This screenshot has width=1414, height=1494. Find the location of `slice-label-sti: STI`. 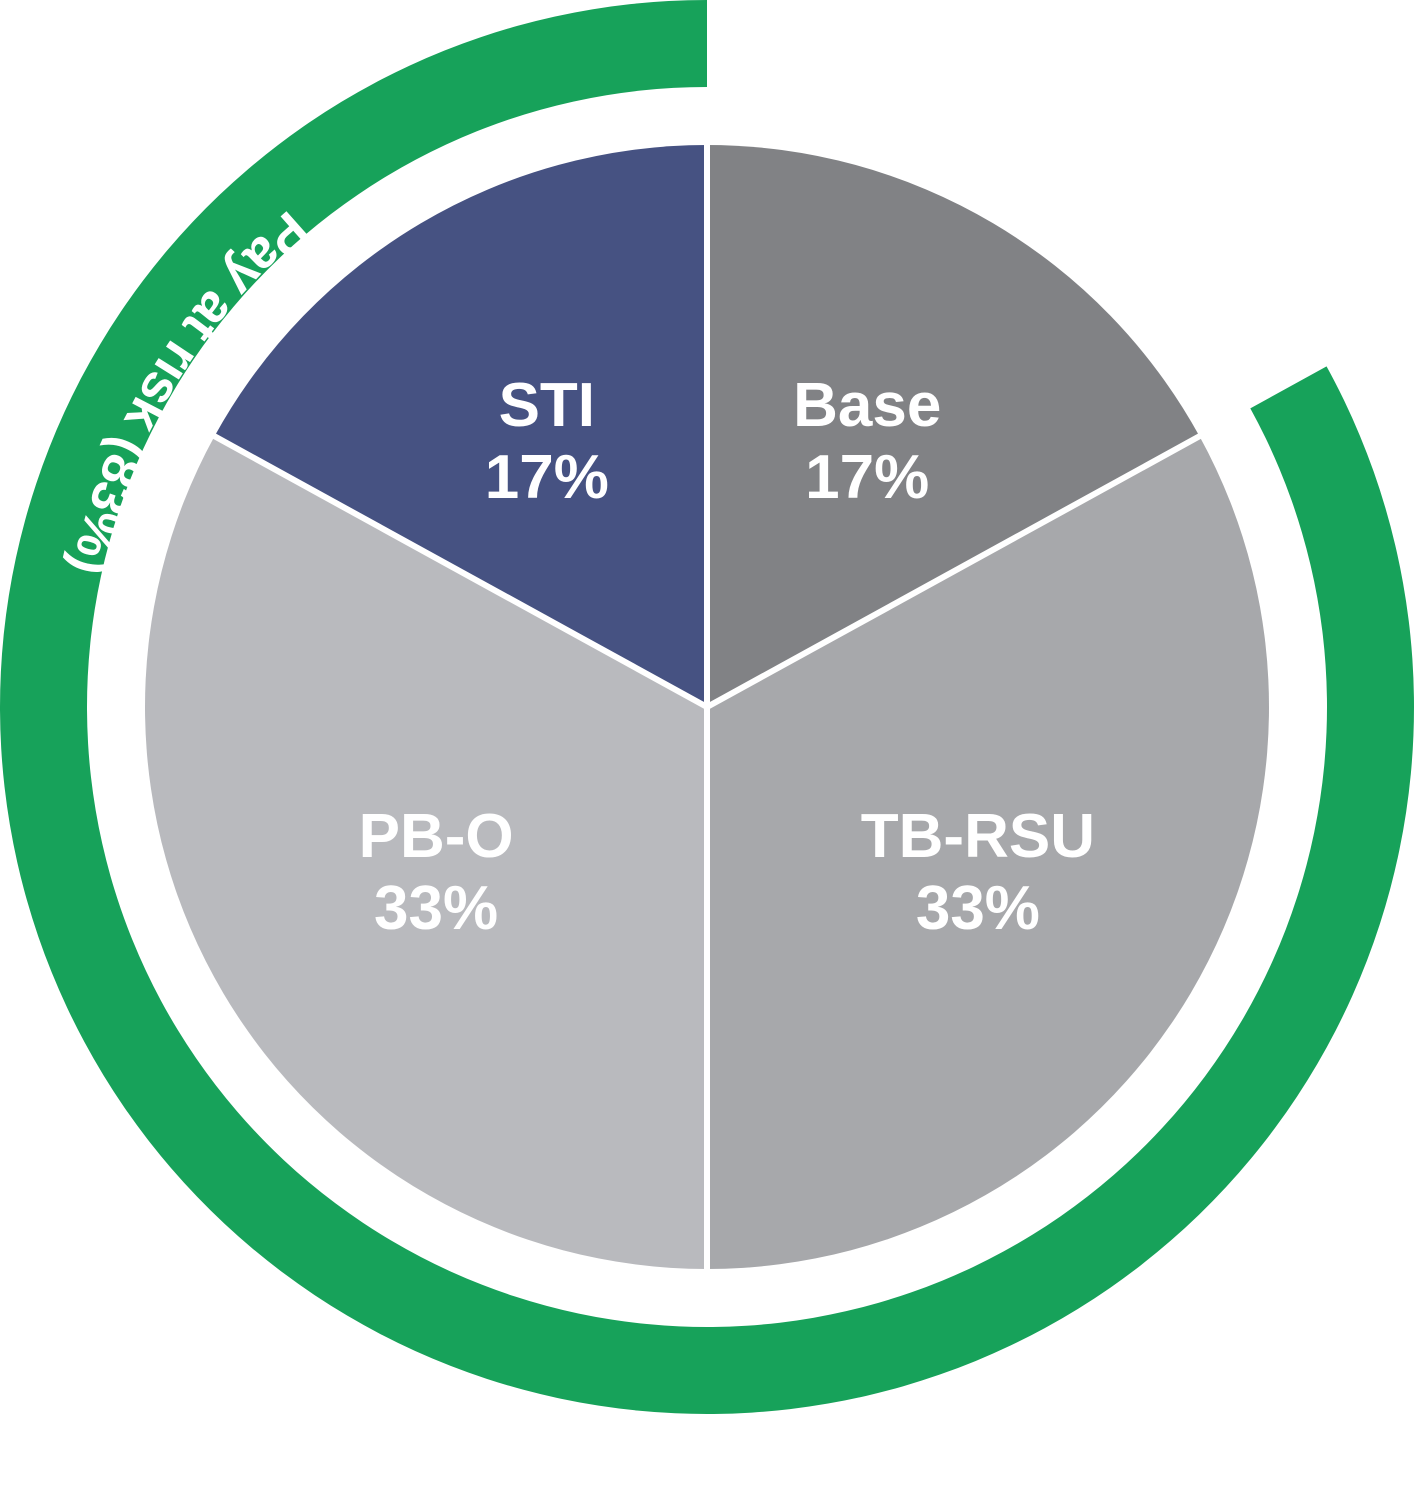

slice-label-sti: STI is located at coordinates (547, 405).